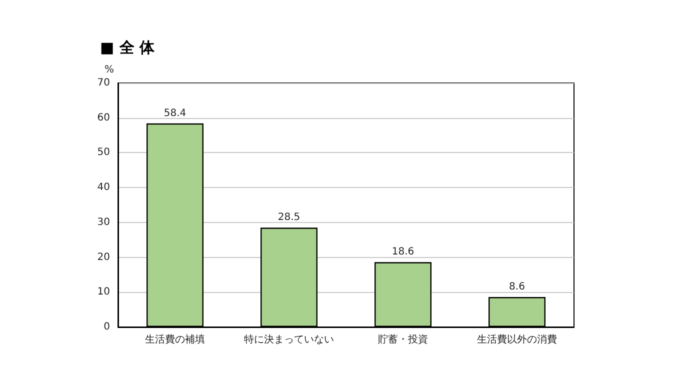 The width and height of the screenshot is (680, 382). Describe the element at coordinates (103, 118) in the screenshot. I see `y-tick-label: 60` at that location.